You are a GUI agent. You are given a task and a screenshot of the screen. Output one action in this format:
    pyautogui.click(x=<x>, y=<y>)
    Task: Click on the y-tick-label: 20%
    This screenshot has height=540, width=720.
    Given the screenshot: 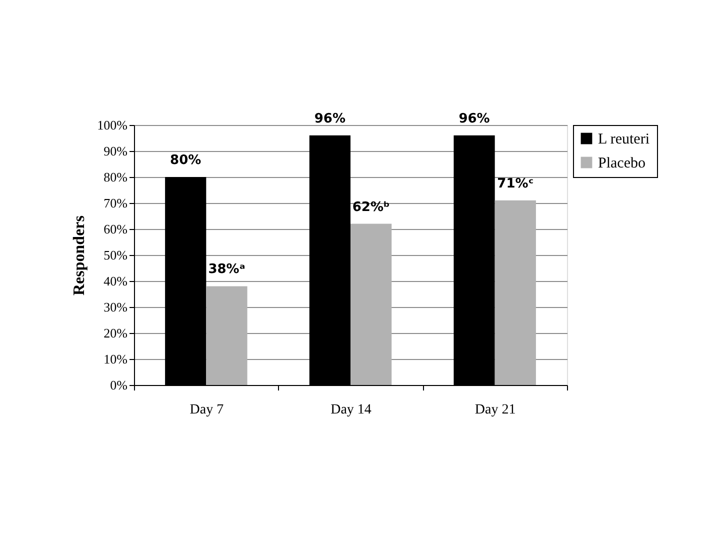 What is the action you would take?
    pyautogui.click(x=116, y=333)
    